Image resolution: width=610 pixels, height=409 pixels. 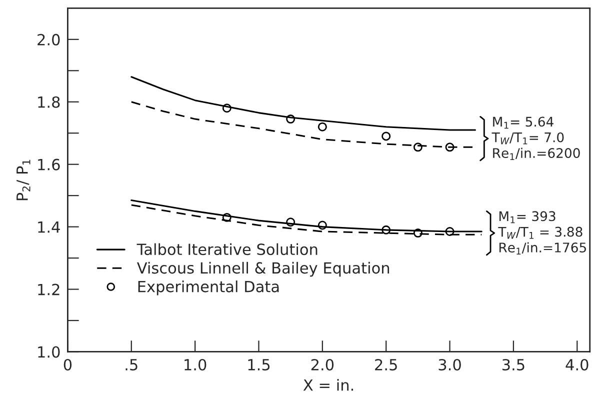 I want to click on annotation: Re$_{1}$/in.=6200, so click(x=536, y=154).